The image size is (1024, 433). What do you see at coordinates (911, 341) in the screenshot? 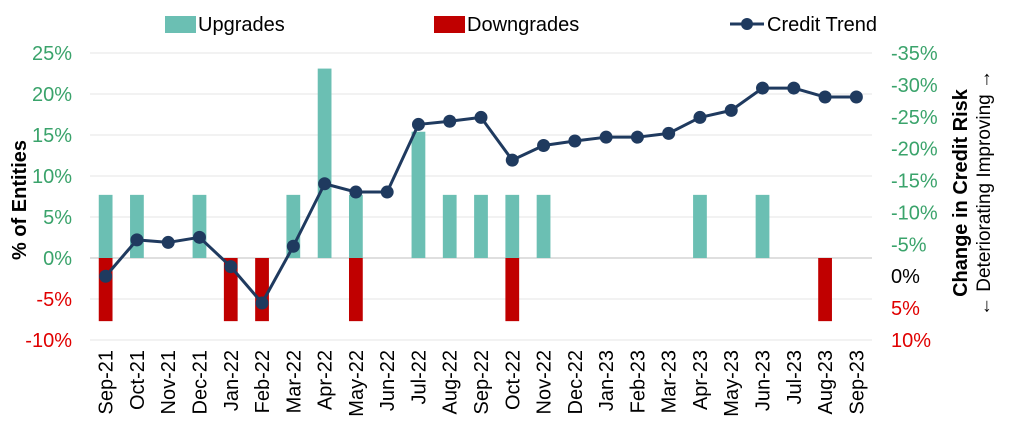
I see `right-tick-label: 10%` at bounding box center [911, 341].